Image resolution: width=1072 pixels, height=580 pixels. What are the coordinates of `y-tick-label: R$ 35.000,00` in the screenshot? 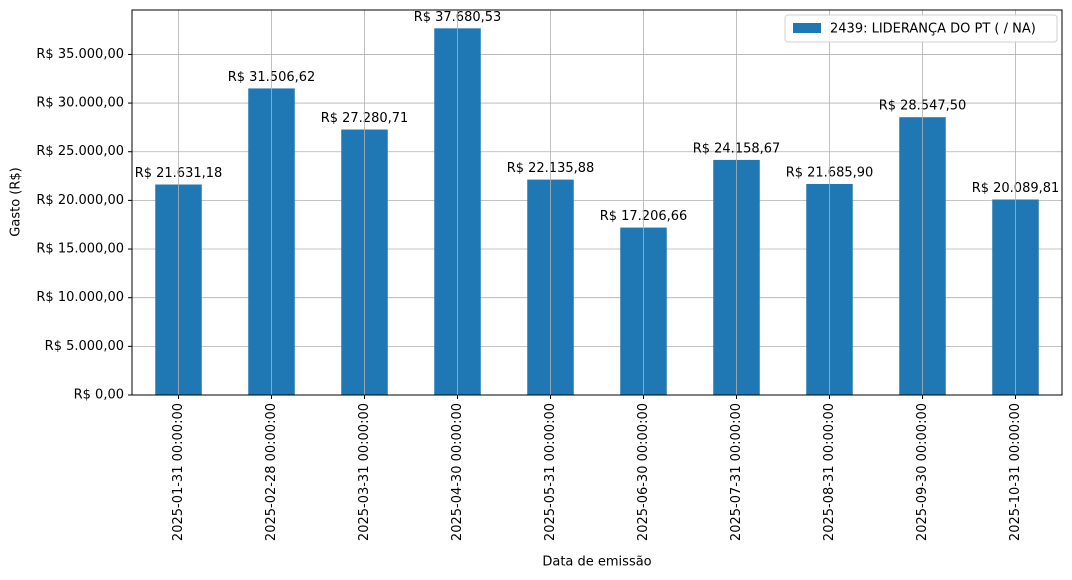 It's located at (80, 54).